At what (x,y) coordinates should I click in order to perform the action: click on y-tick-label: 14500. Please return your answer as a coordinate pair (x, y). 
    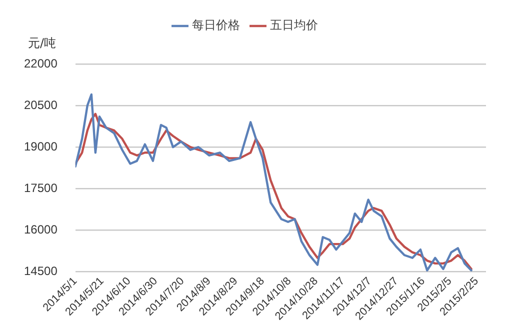
    Looking at the image, I should click on (41, 271).